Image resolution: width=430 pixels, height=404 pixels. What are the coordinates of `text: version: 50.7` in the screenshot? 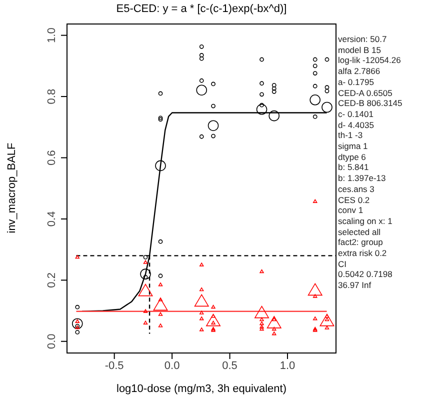 It's located at (363, 39).